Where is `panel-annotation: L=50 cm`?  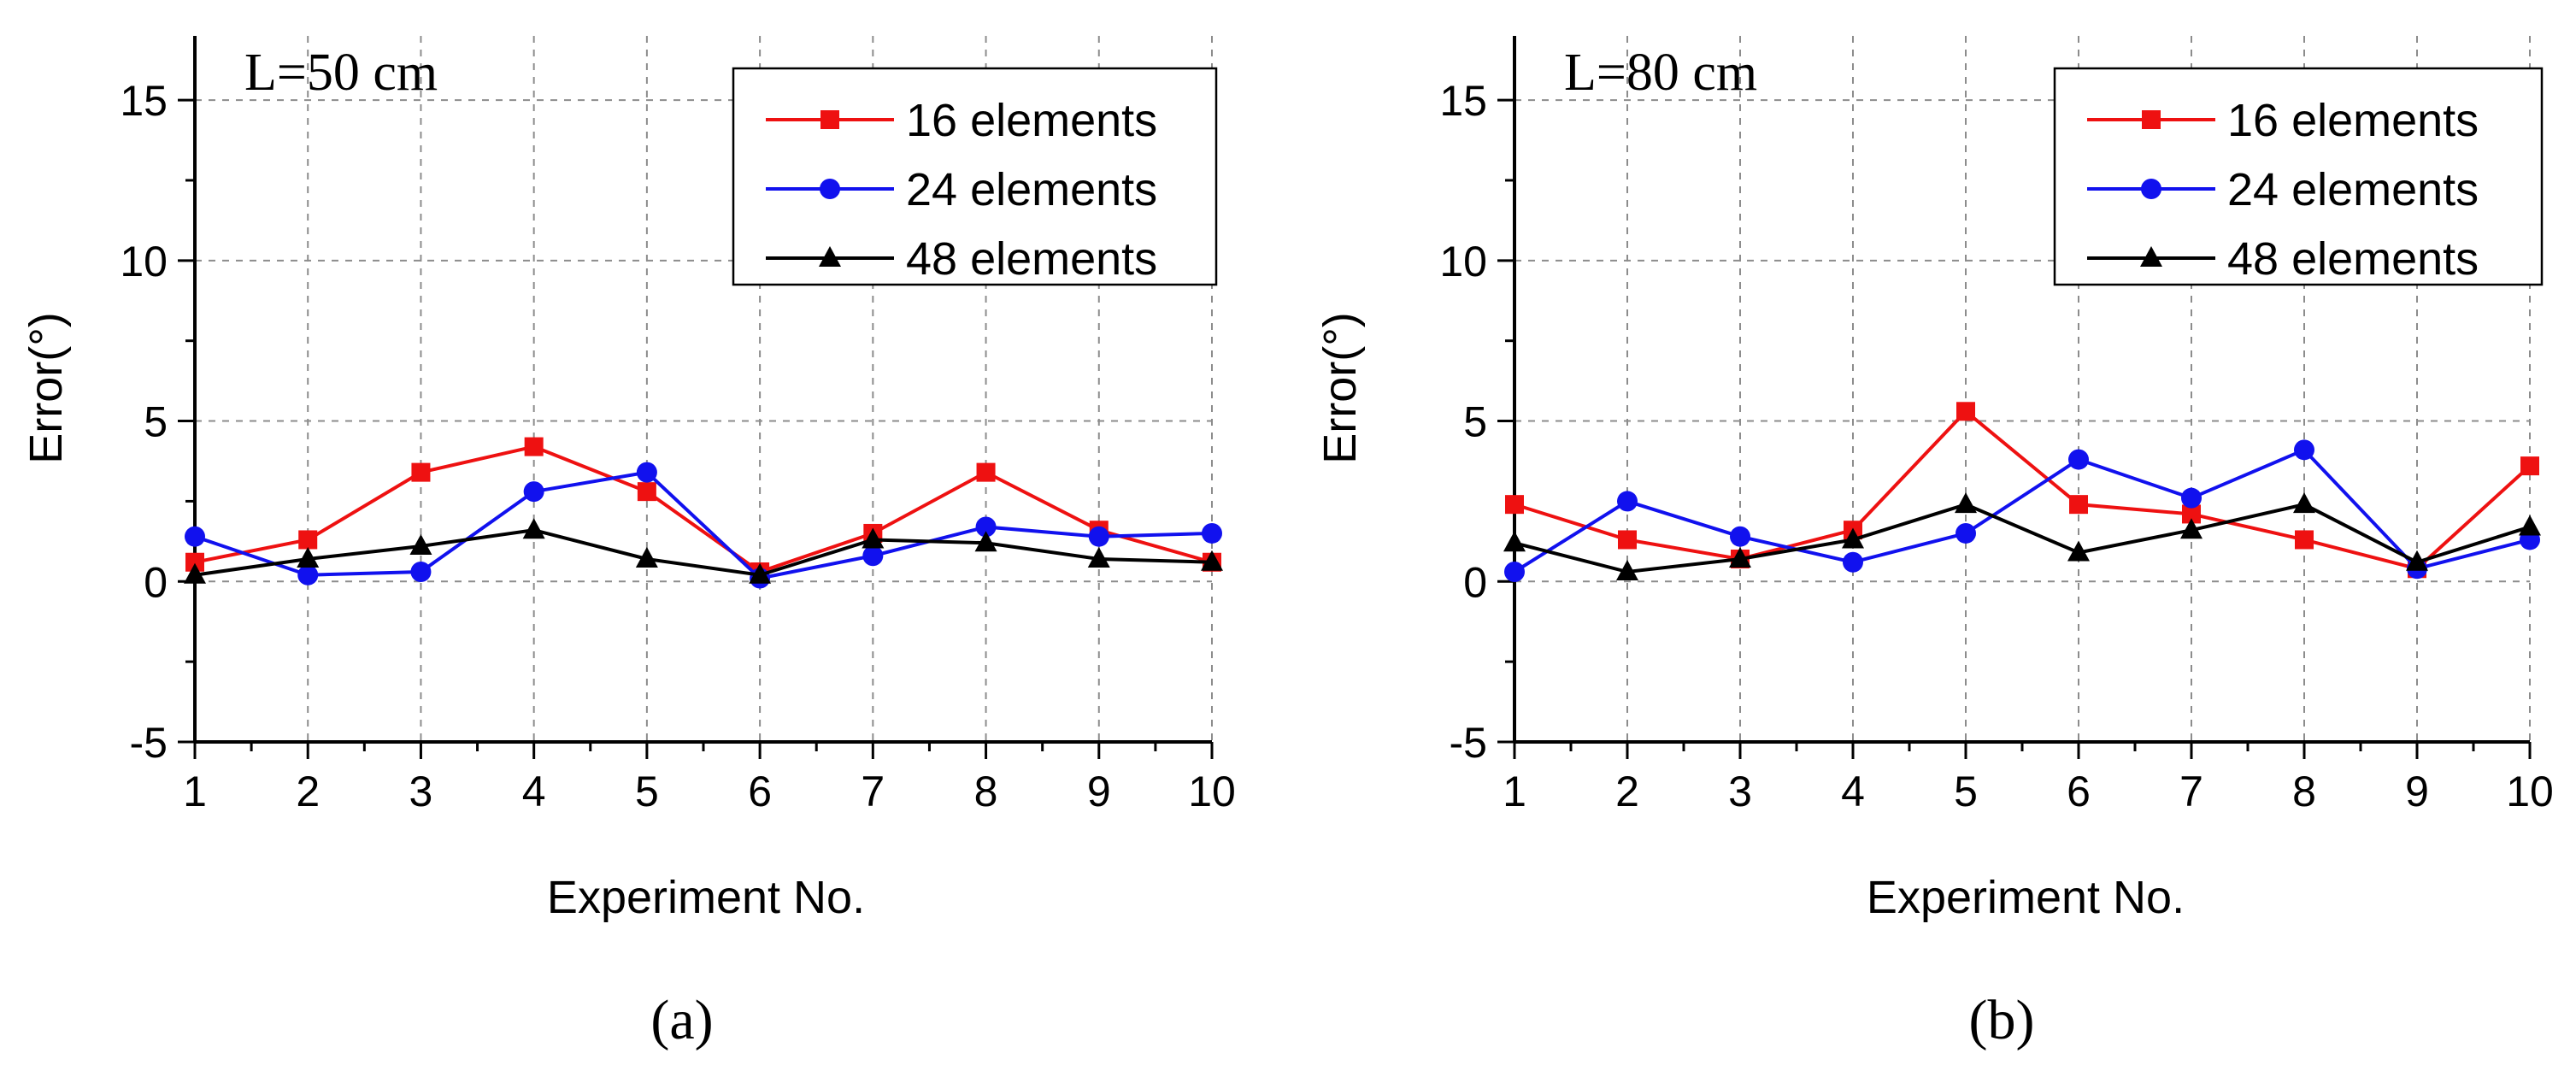 panel-annotation: L=50 cm is located at coordinates (341, 73).